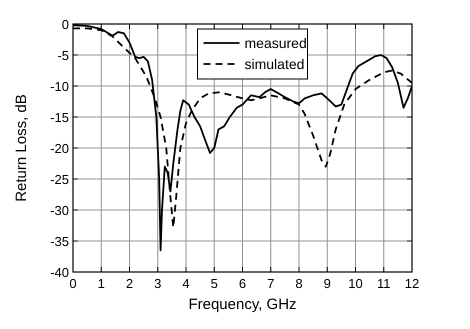 The width and height of the screenshot is (470, 329). Describe the element at coordinates (355, 283) in the screenshot. I see `x-tick-label: 10` at that location.